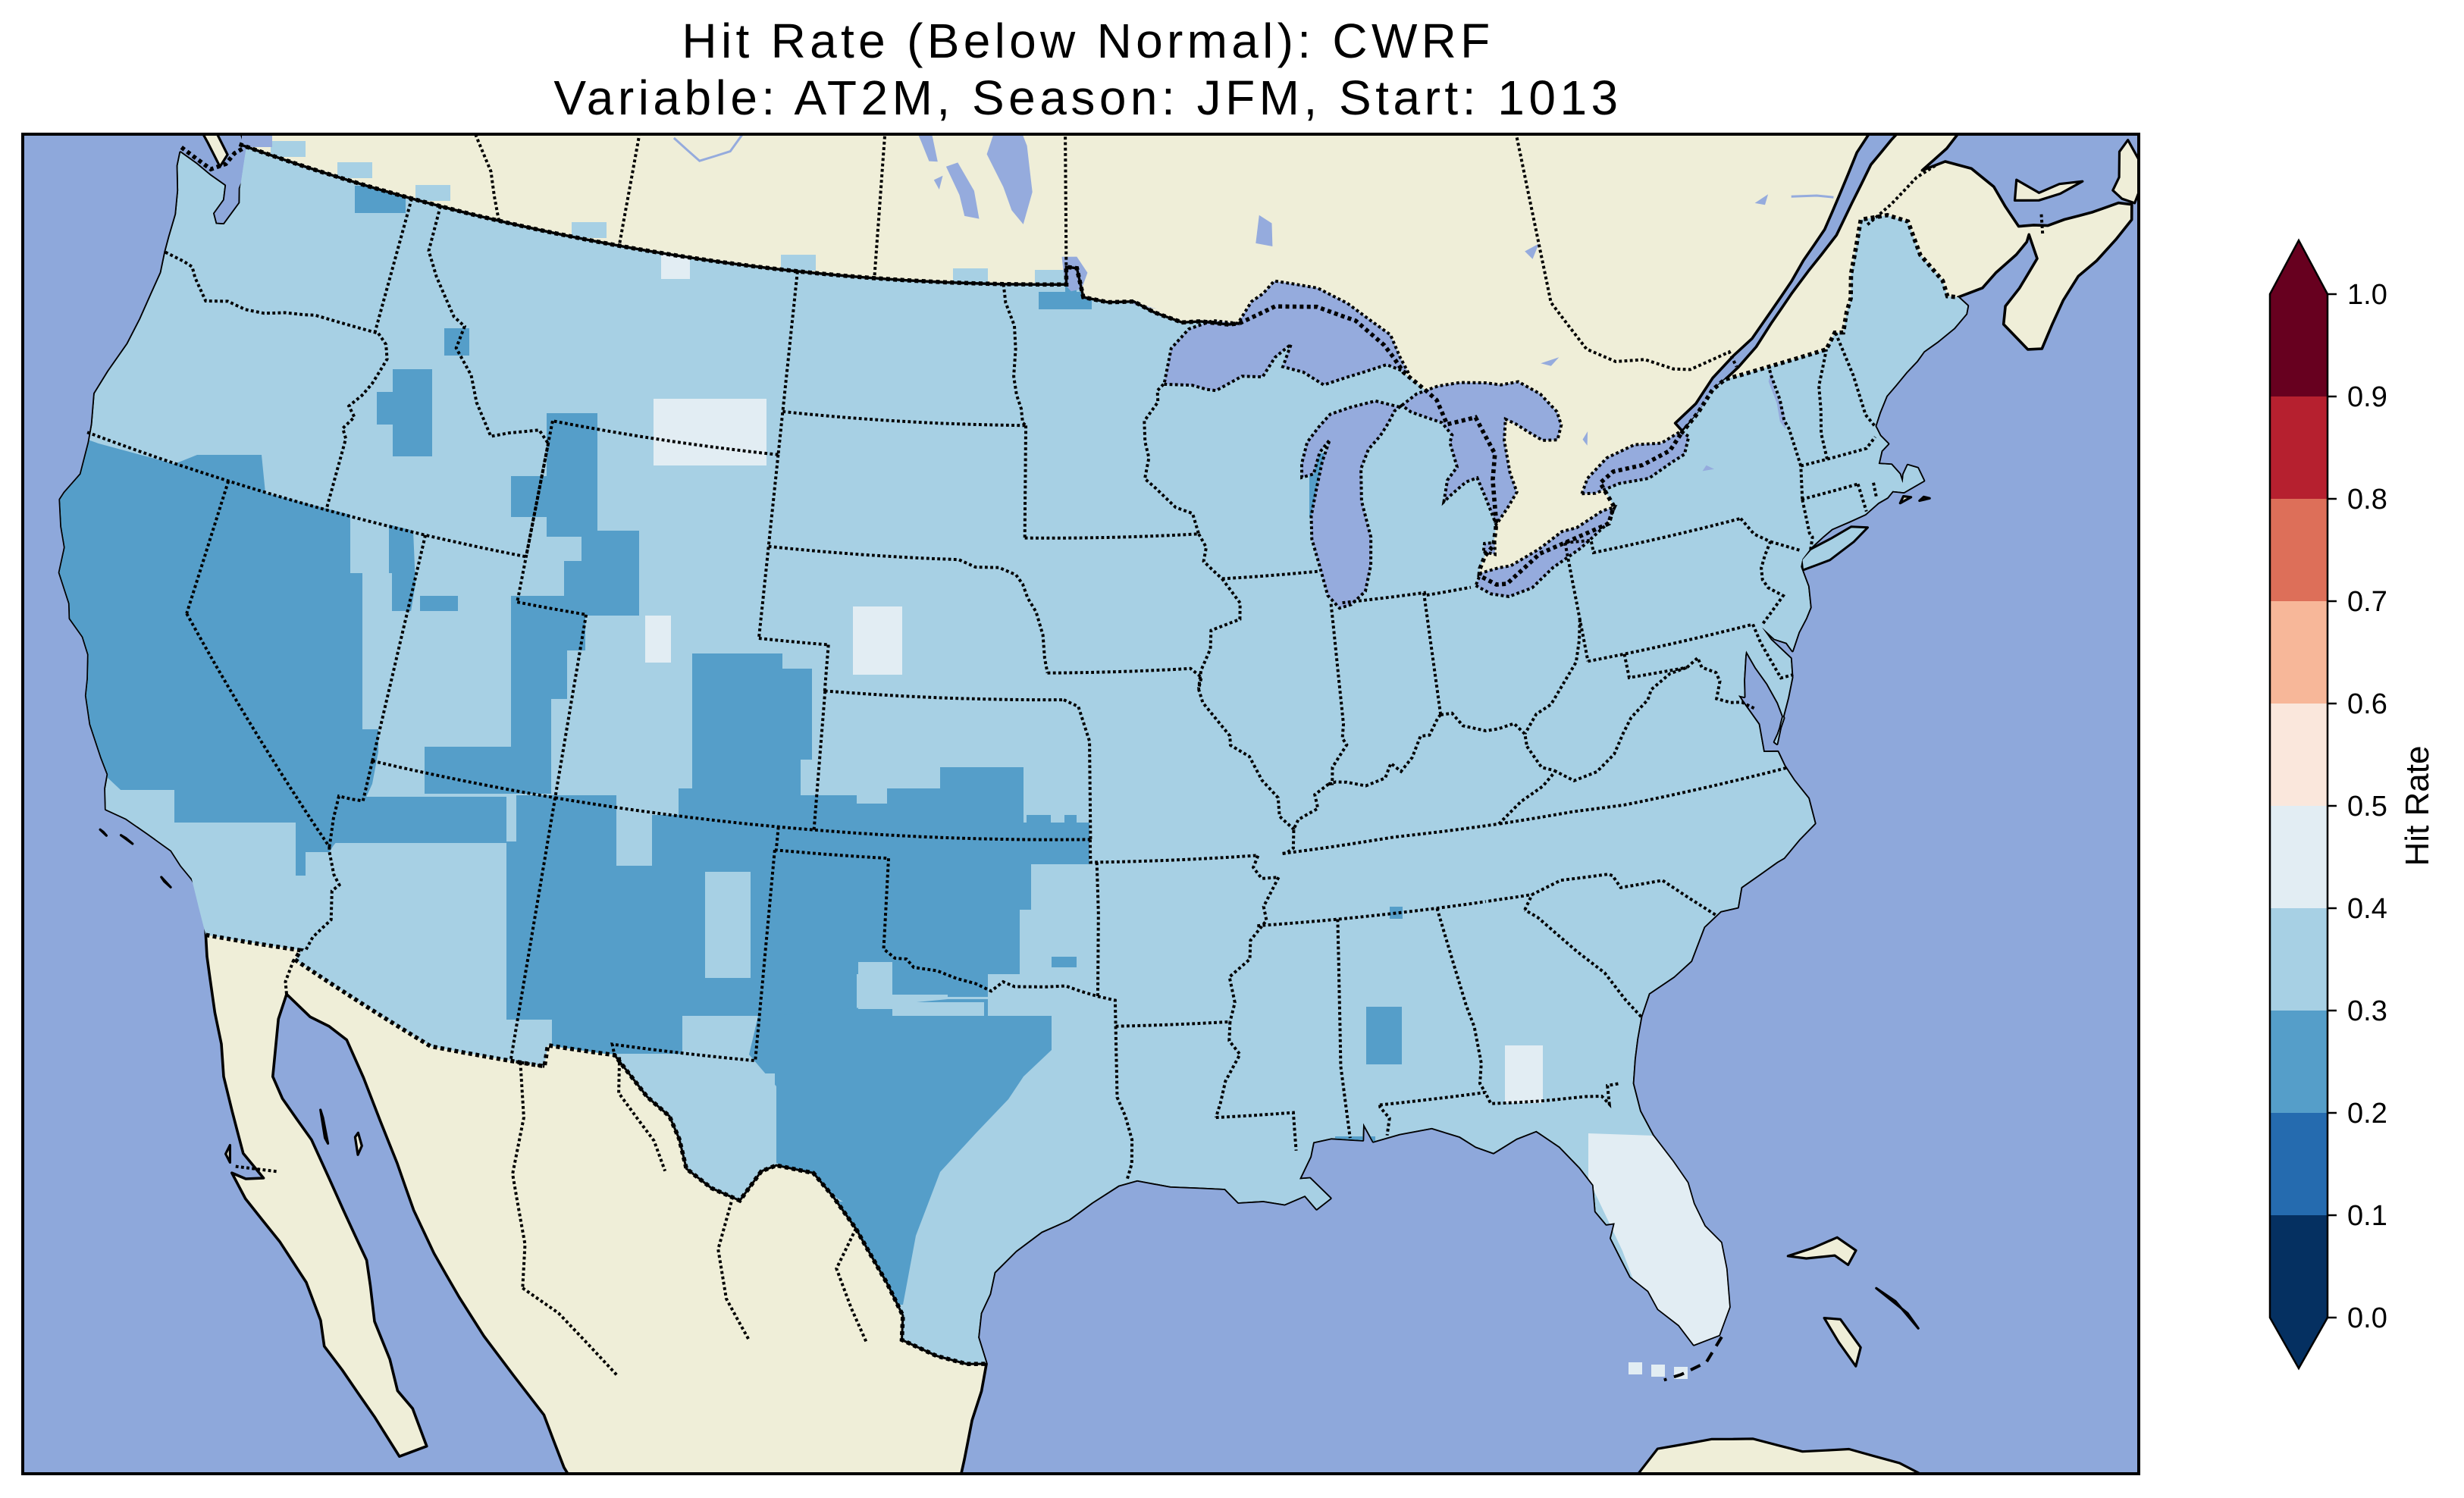  Describe the element at coordinates (2367, 500) in the screenshot. I see `svg-text: 0.8` at that location.